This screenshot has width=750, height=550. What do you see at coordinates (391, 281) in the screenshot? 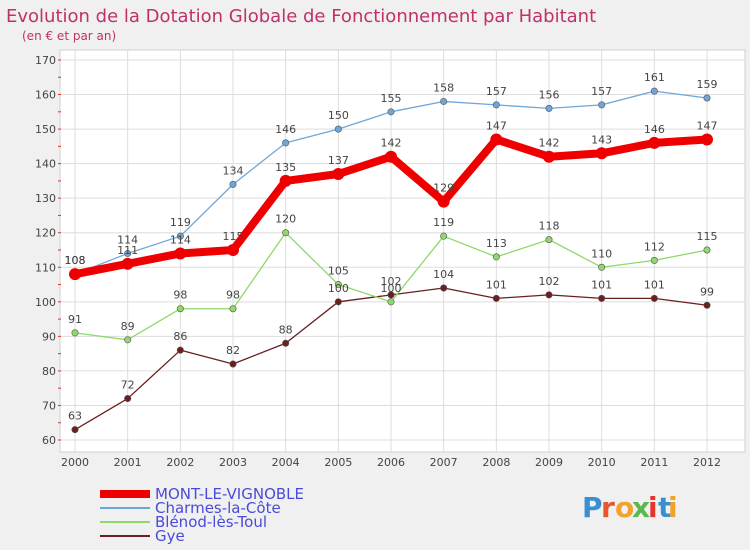
I see `data-label: 102` at bounding box center [391, 281].